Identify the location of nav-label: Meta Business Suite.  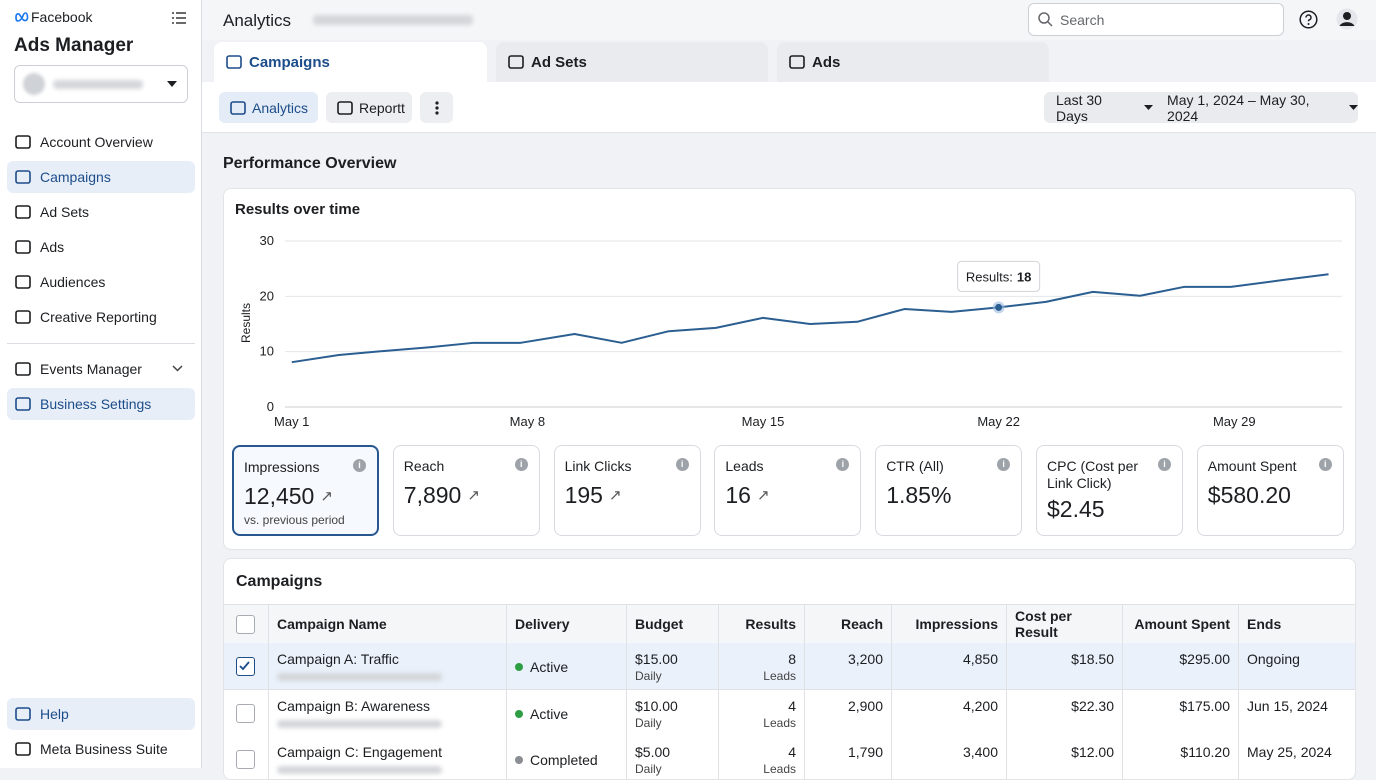
(104, 749).